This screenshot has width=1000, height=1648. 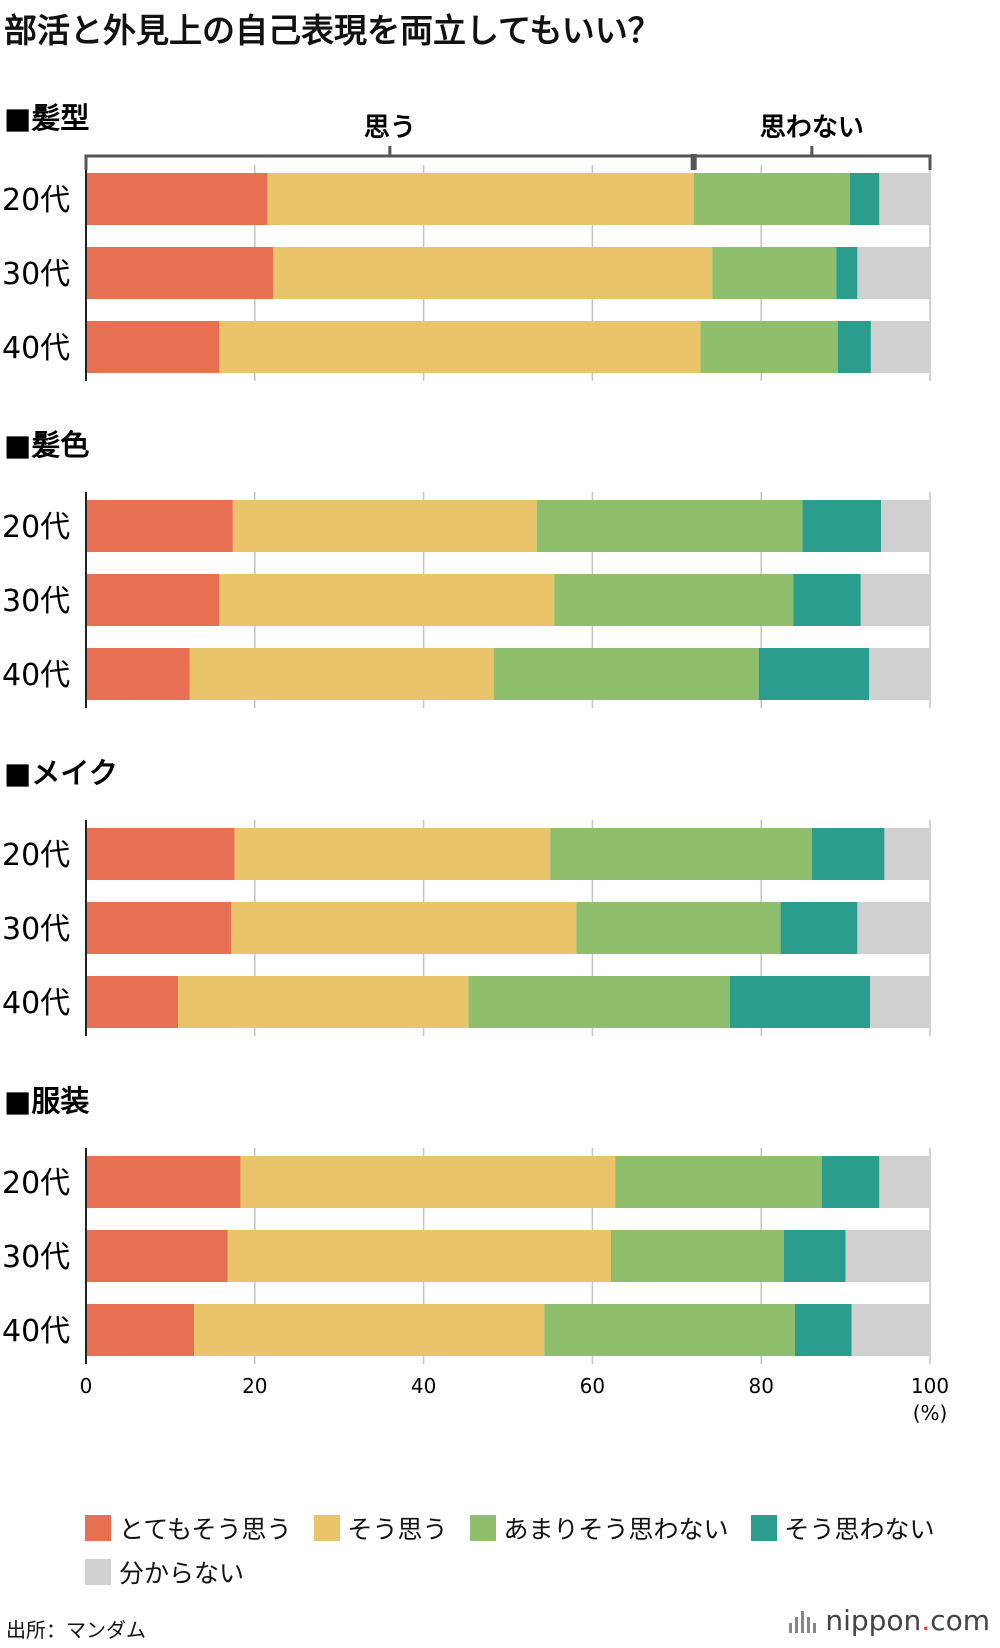 What do you see at coordinates (873, 1620) in the screenshot?
I see `logo-name: nippon` at bounding box center [873, 1620].